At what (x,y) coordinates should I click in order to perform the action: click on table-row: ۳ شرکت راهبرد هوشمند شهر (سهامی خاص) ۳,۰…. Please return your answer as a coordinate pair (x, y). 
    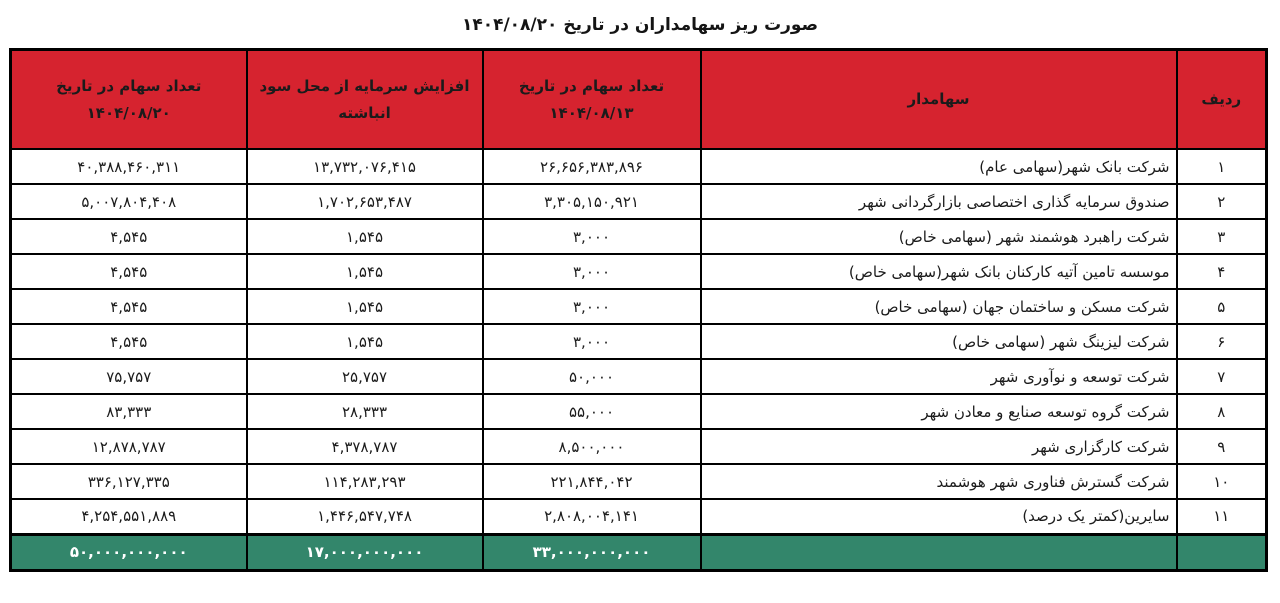
    Looking at the image, I should click on (638, 236).